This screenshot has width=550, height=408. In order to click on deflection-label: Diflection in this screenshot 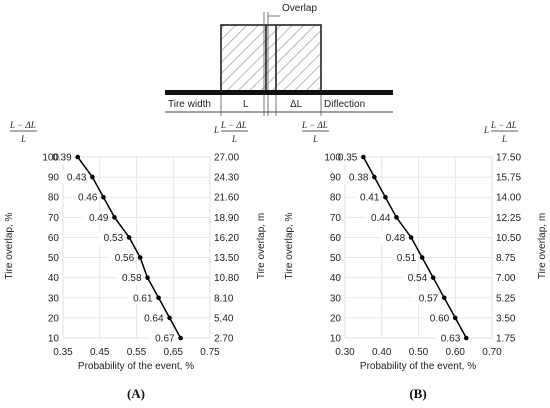, I will do `click(344, 104)`.